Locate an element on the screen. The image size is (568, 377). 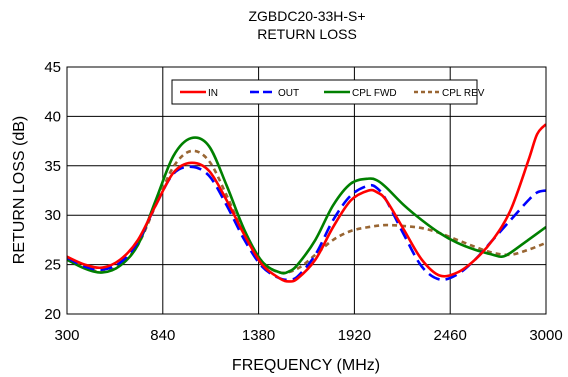
x-tick-label: 1380 is located at coordinates (258, 335).